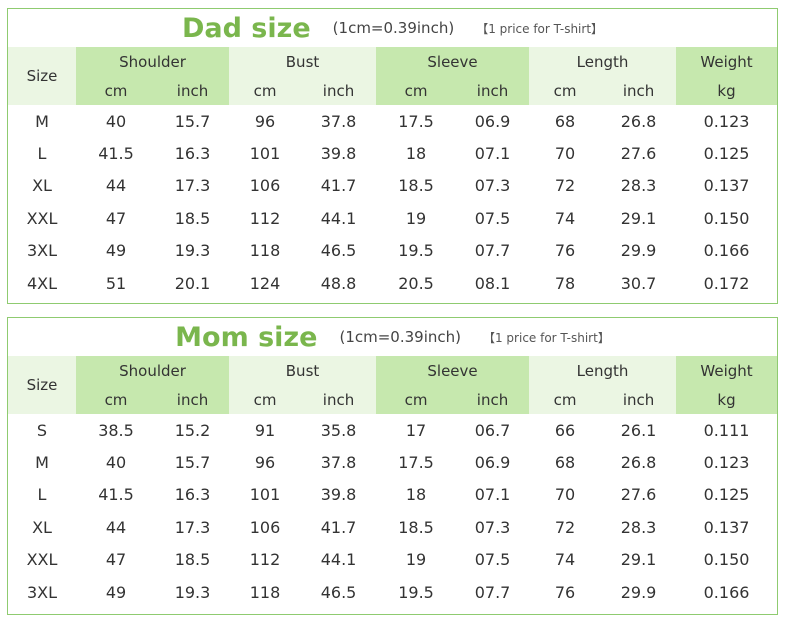 The width and height of the screenshot is (789, 619). What do you see at coordinates (416, 592) in the screenshot?
I see `sleeve-cm-cell: 19.5` at bounding box center [416, 592].